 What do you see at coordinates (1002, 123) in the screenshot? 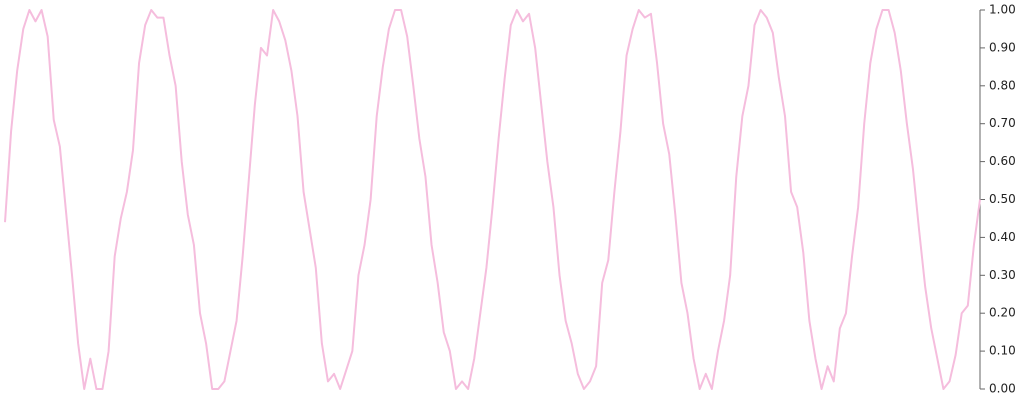
I see `y-tick-label: 0.70` at bounding box center [1002, 123].